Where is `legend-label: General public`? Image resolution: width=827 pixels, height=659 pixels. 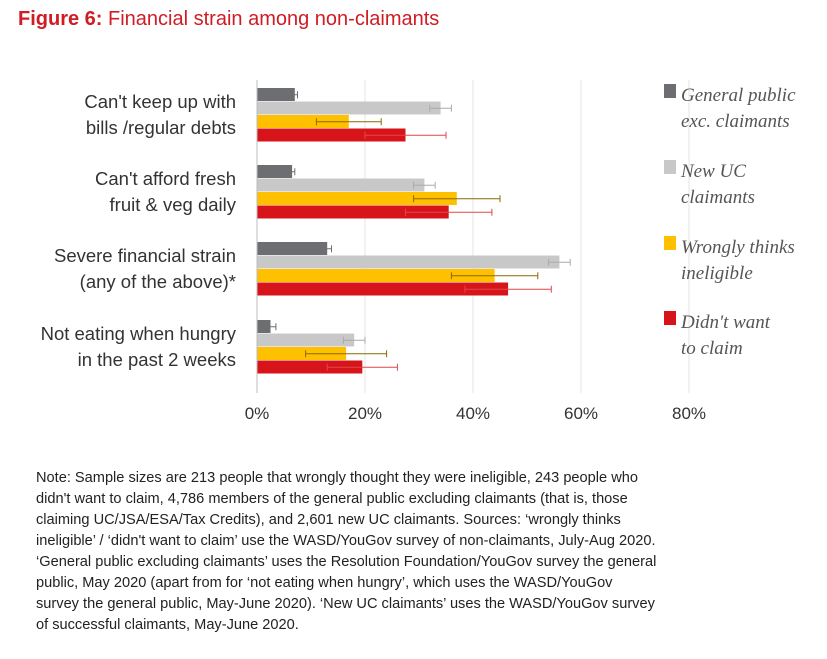
legend-label: General public is located at coordinates (738, 95).